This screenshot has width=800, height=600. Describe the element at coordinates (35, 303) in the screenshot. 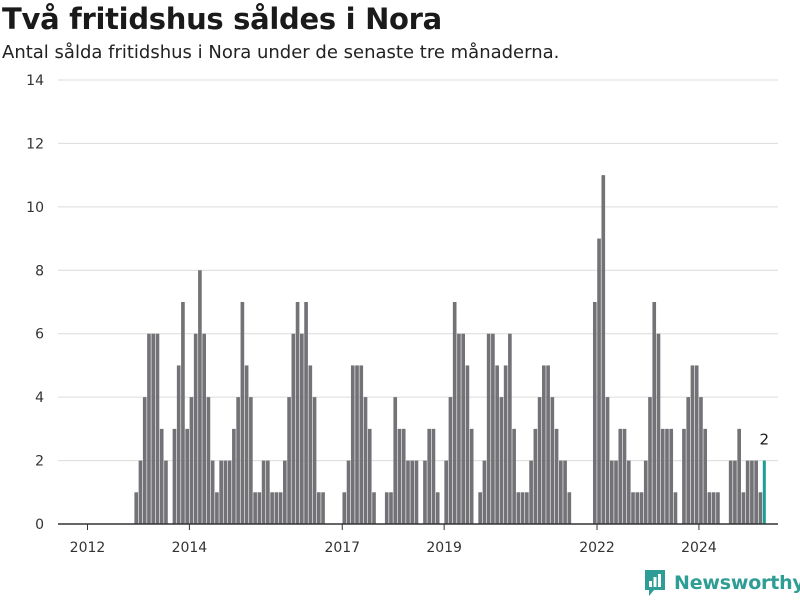

I see `y-axis-ticks: 0 2 4 6 8 10 12 14` at that location.